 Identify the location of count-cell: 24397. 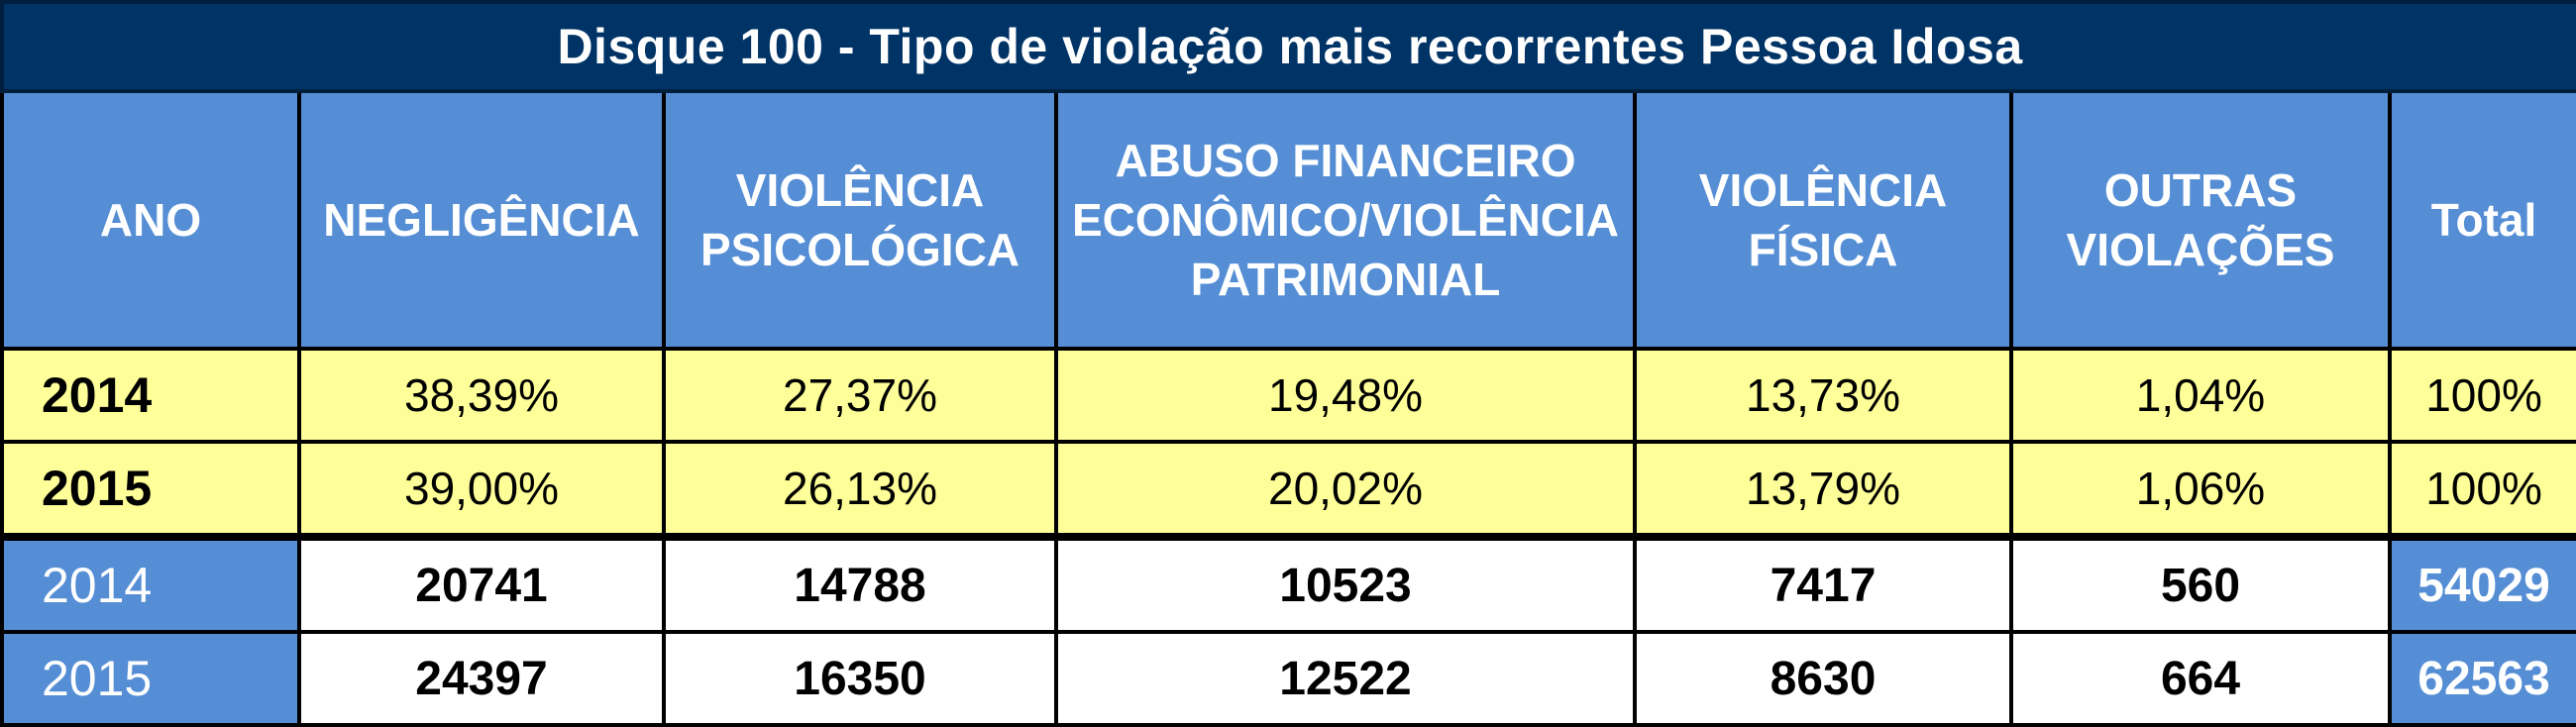
(481, 678).